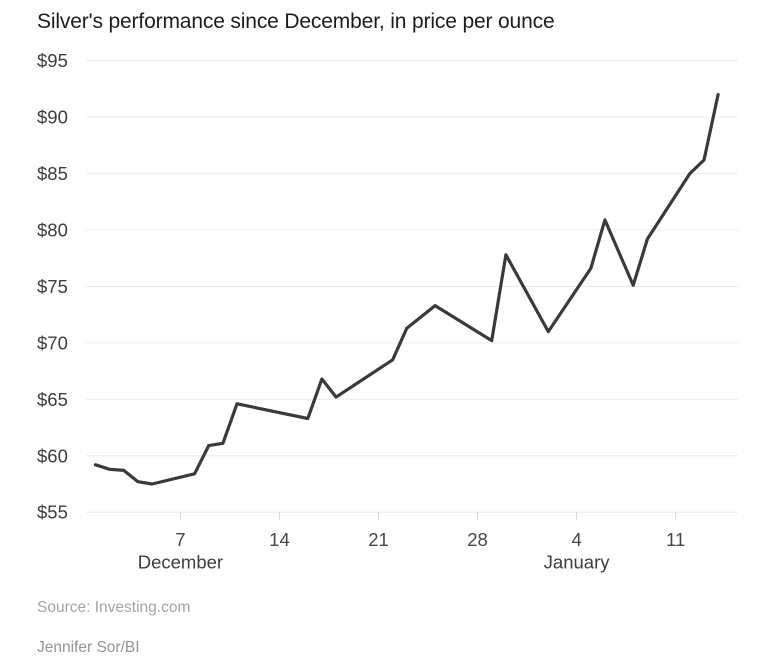  What do you see at coordinates (430, 539) in the screenshot?
I see `x-axis-labels: 7 14 21 28 4 11` at bounding box center [430, 539].